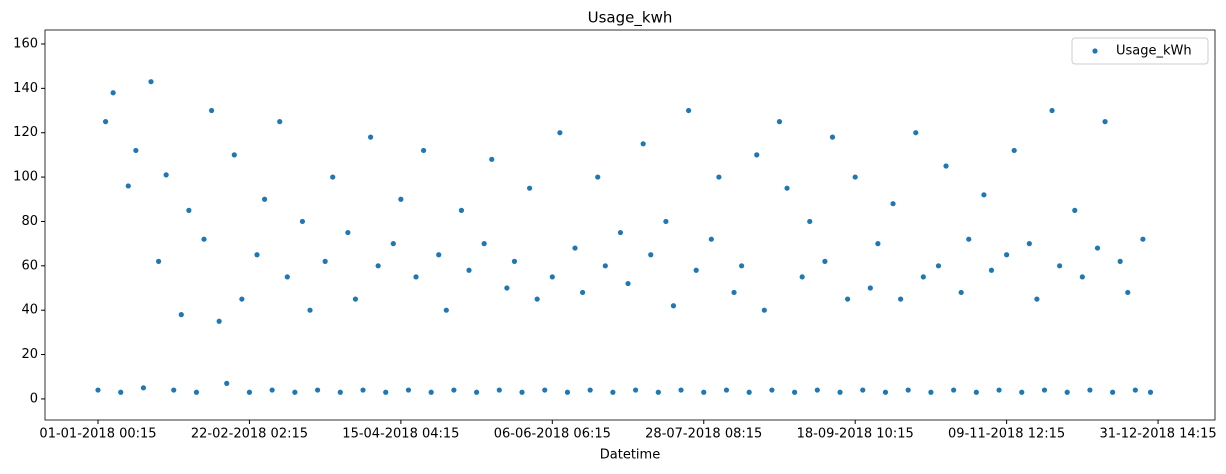 This screenshot has width=1226, height=474. What do you see at coordinates (630, 18) in the screenshot?
I see `chart-title: Usage_kwh` at bounding box center [630, 18].